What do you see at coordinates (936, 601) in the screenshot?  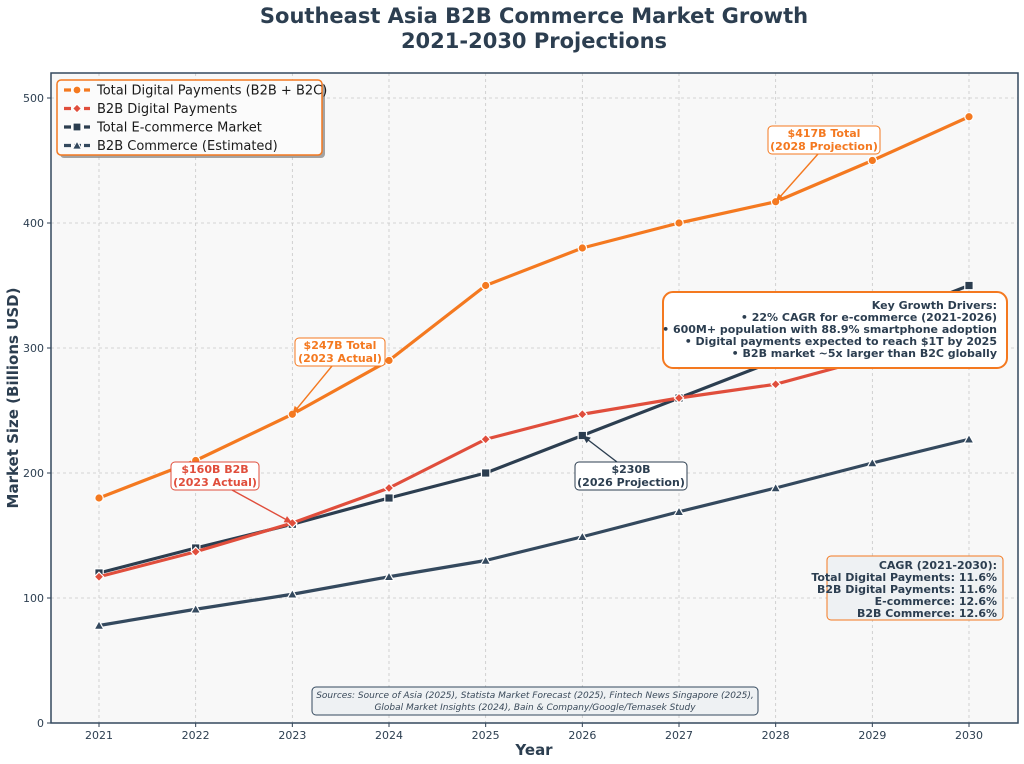 I see `cagr-item: E-commerce: 12.6%` at bounding box center [936, 601].